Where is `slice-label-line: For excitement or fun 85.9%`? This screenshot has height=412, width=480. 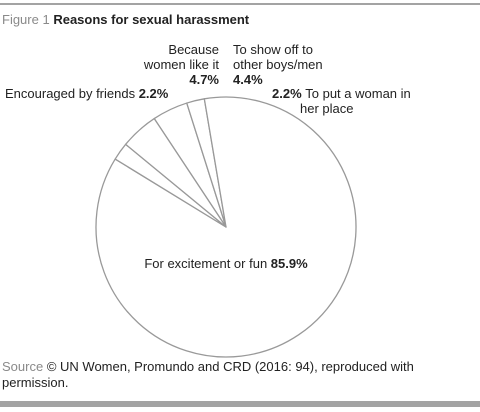
slice-label-line: For excitement or fun 85.9% is located at coordinates (226, 263).